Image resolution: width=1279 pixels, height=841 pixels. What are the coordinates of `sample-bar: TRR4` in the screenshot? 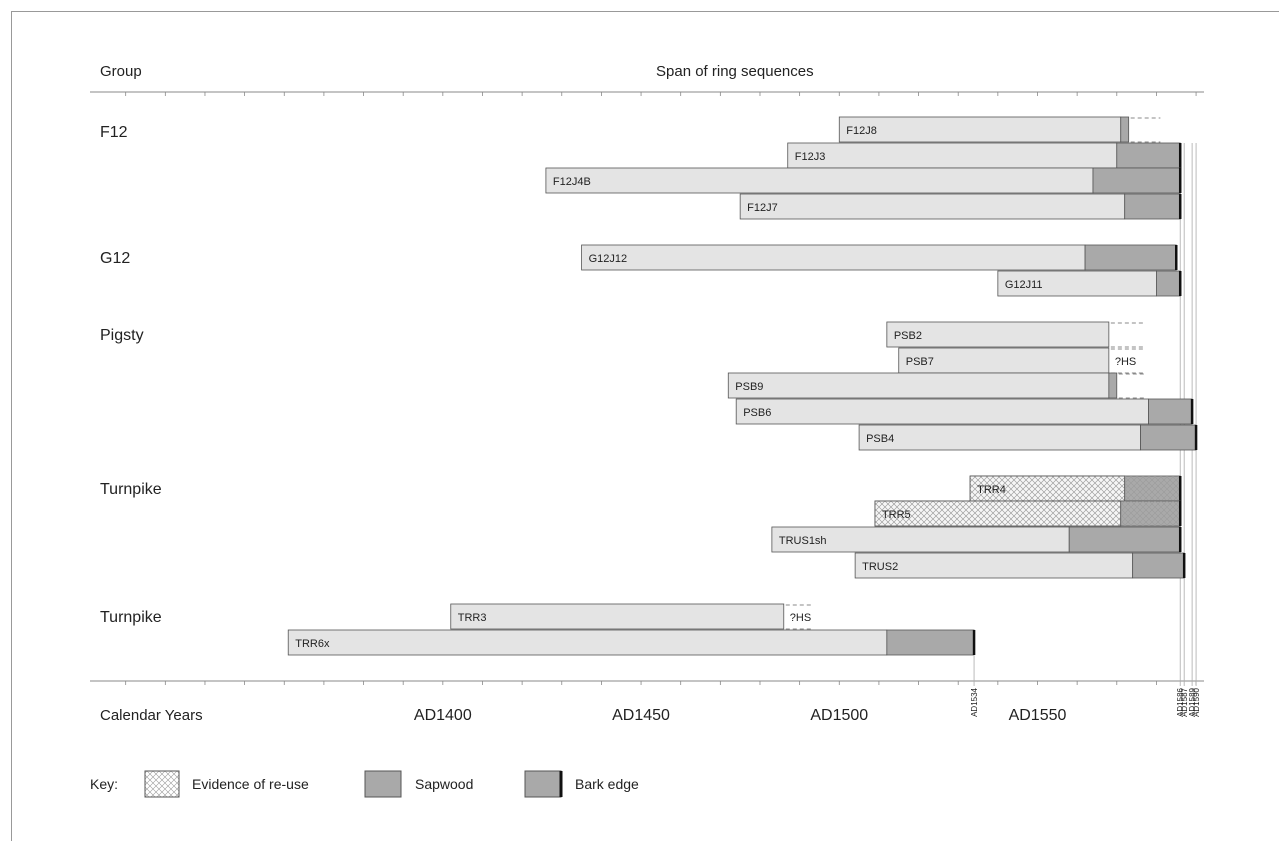 It's located at (1075, 488).